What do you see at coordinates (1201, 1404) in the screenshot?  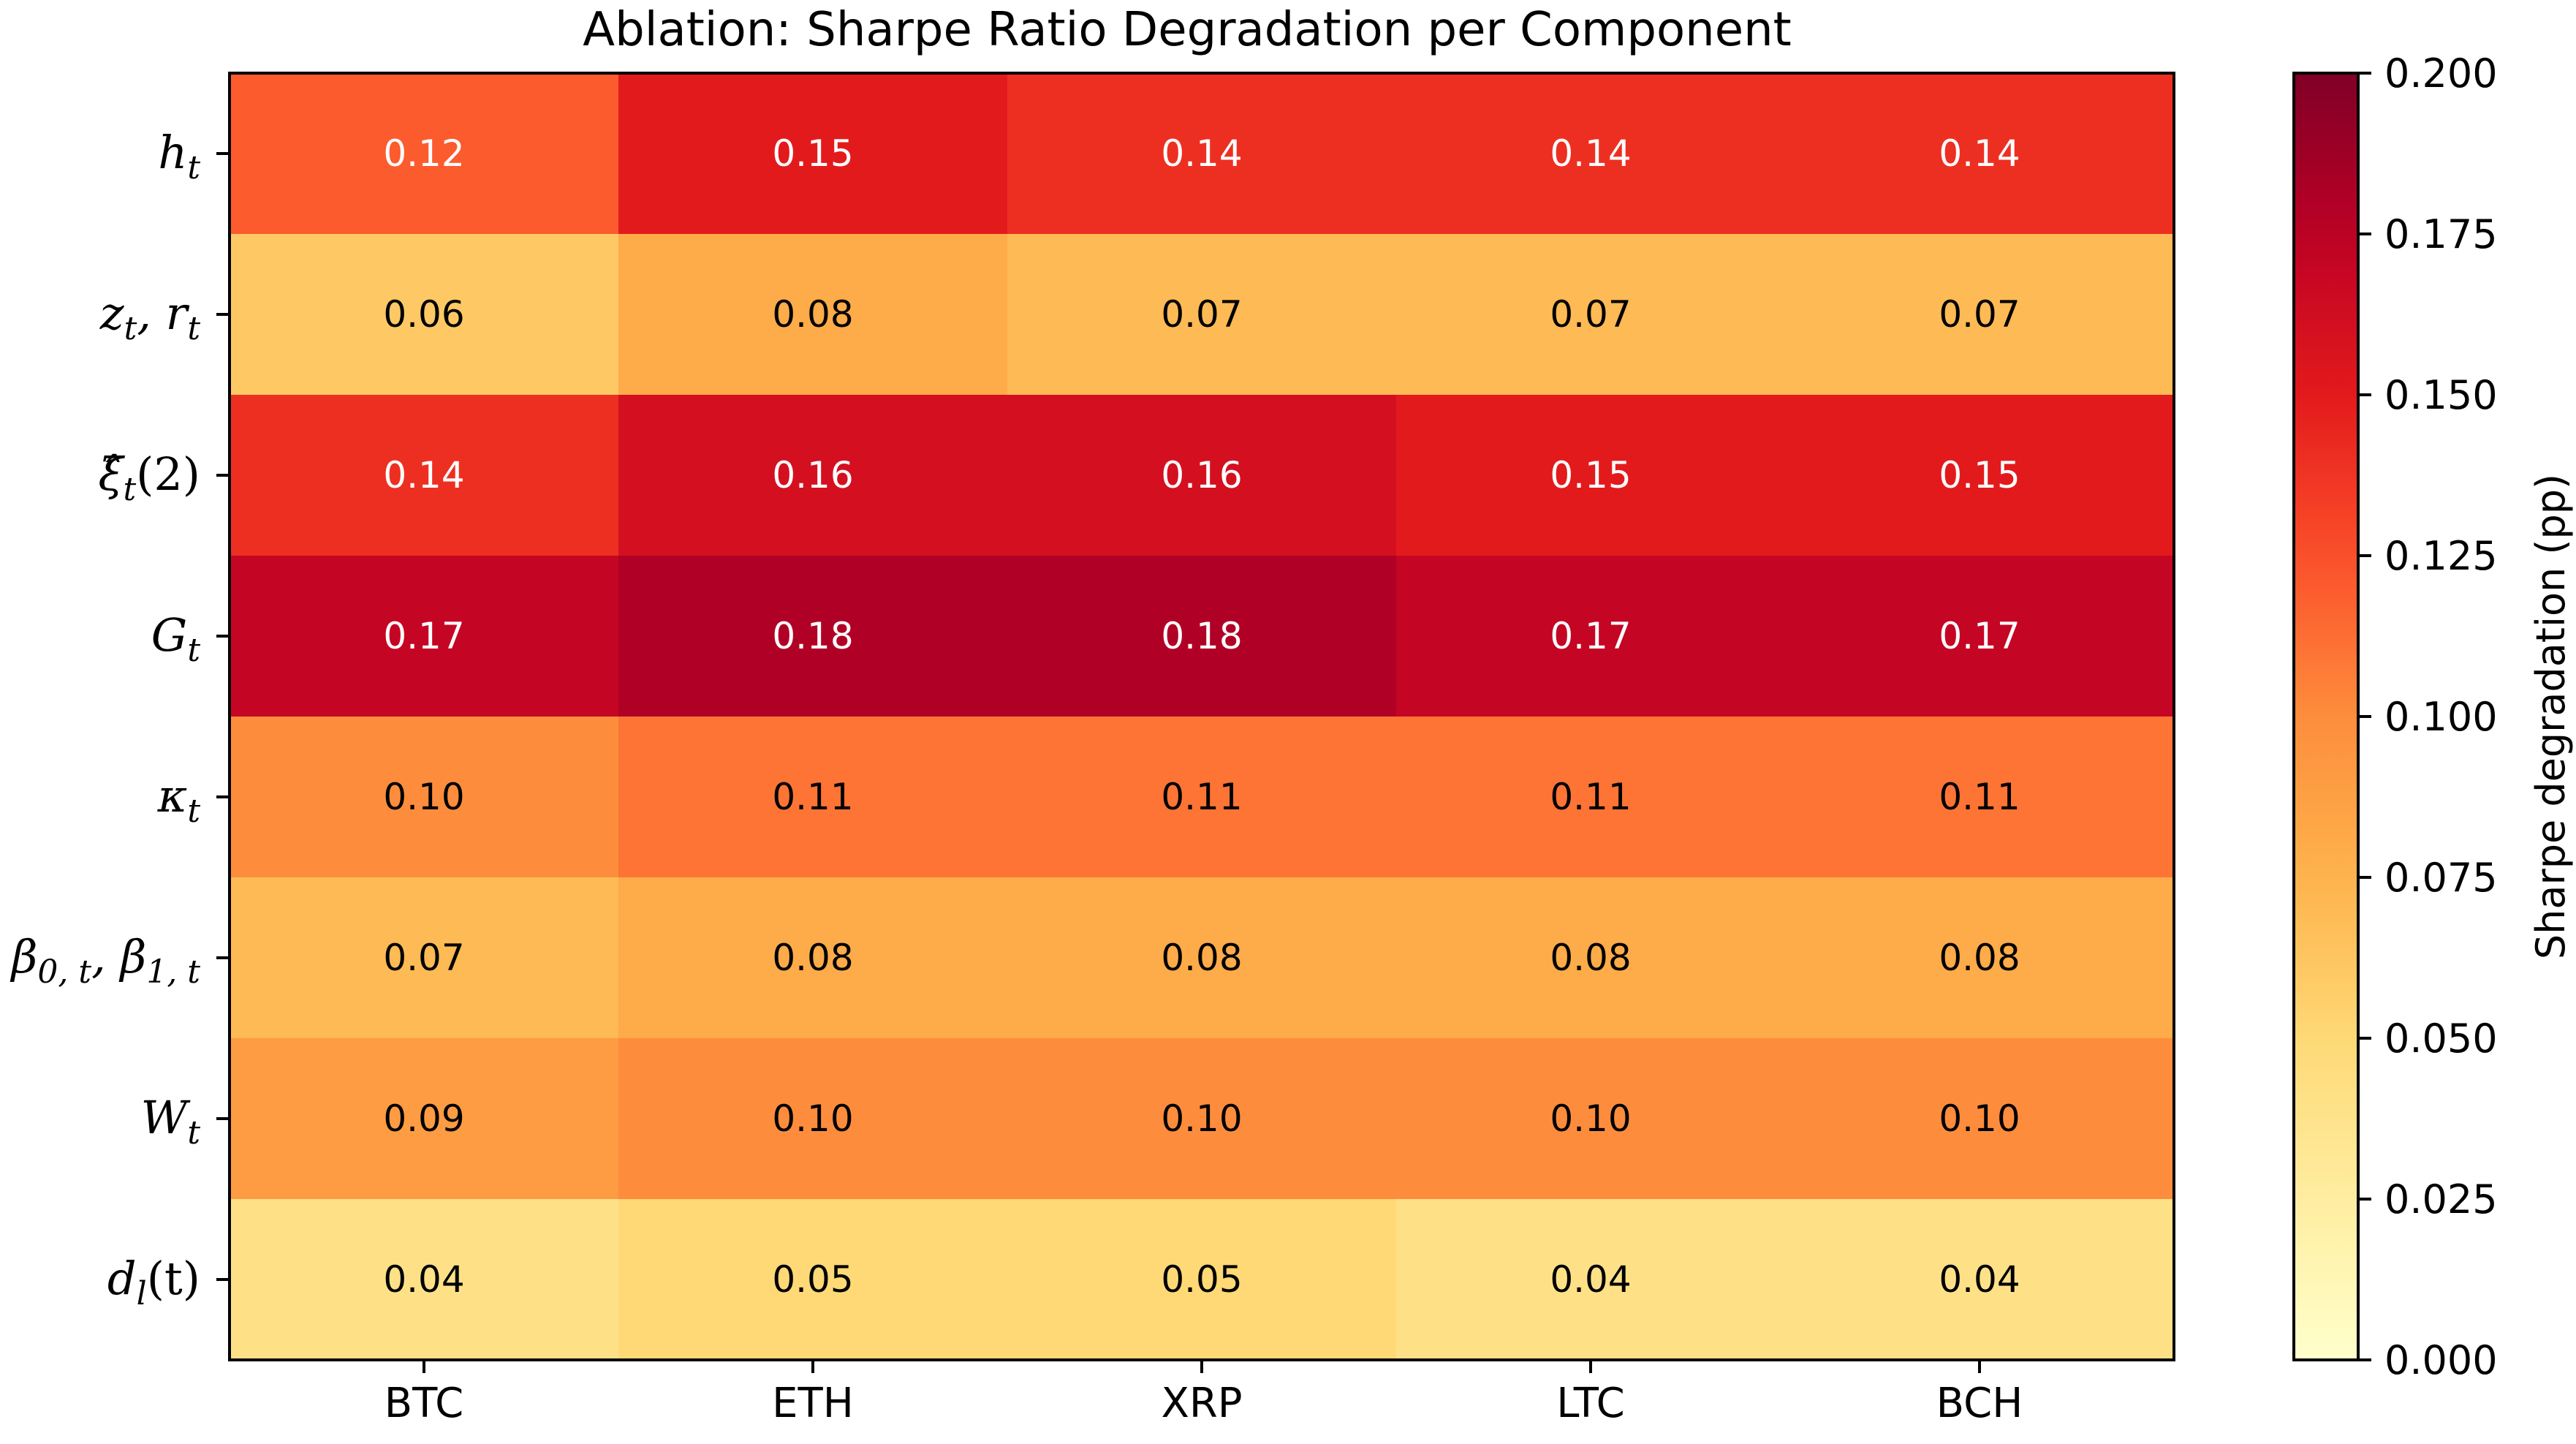 I see `x-tick-label: XRP` at bounding box center [1201, 1404].